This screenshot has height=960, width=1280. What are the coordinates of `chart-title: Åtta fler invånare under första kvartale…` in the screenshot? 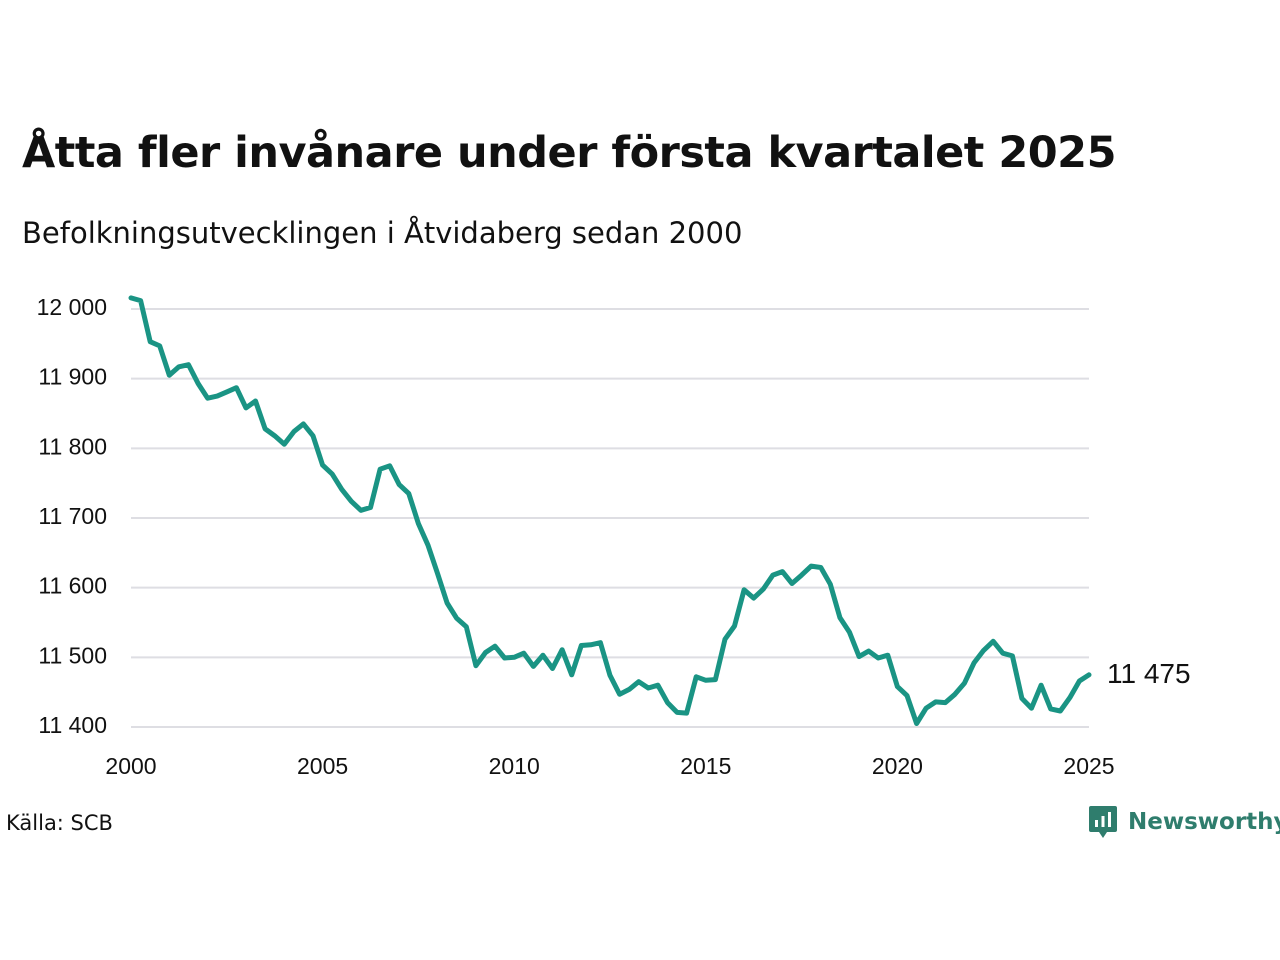 It's located at (569, 153).